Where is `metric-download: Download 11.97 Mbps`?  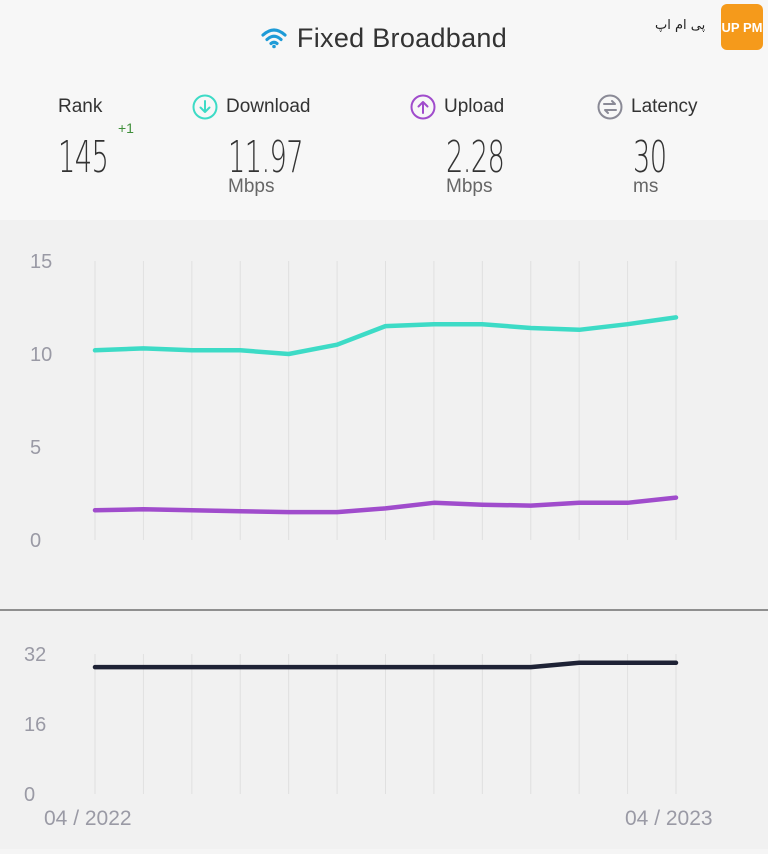 metric-download: Download 11.97 Mbps is located at coordinates (270, 145).